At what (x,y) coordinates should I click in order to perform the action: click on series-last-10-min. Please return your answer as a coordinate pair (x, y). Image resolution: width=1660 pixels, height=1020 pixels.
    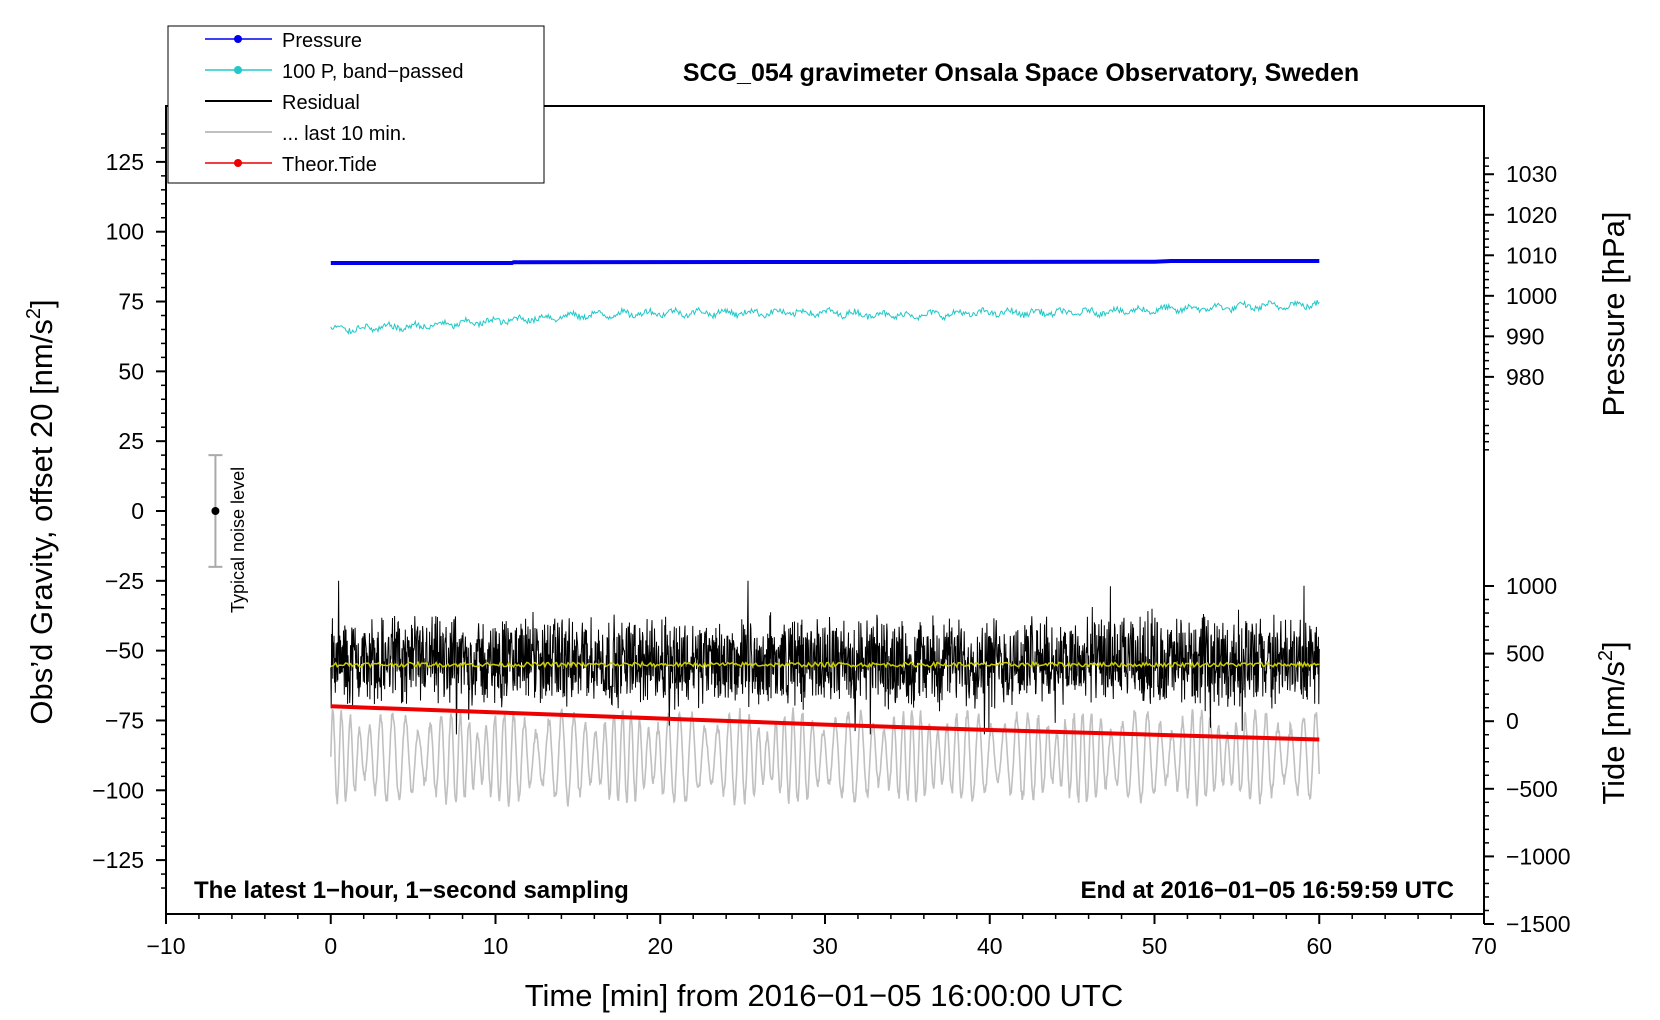
    Looking at the image, I should click on (825, 757).